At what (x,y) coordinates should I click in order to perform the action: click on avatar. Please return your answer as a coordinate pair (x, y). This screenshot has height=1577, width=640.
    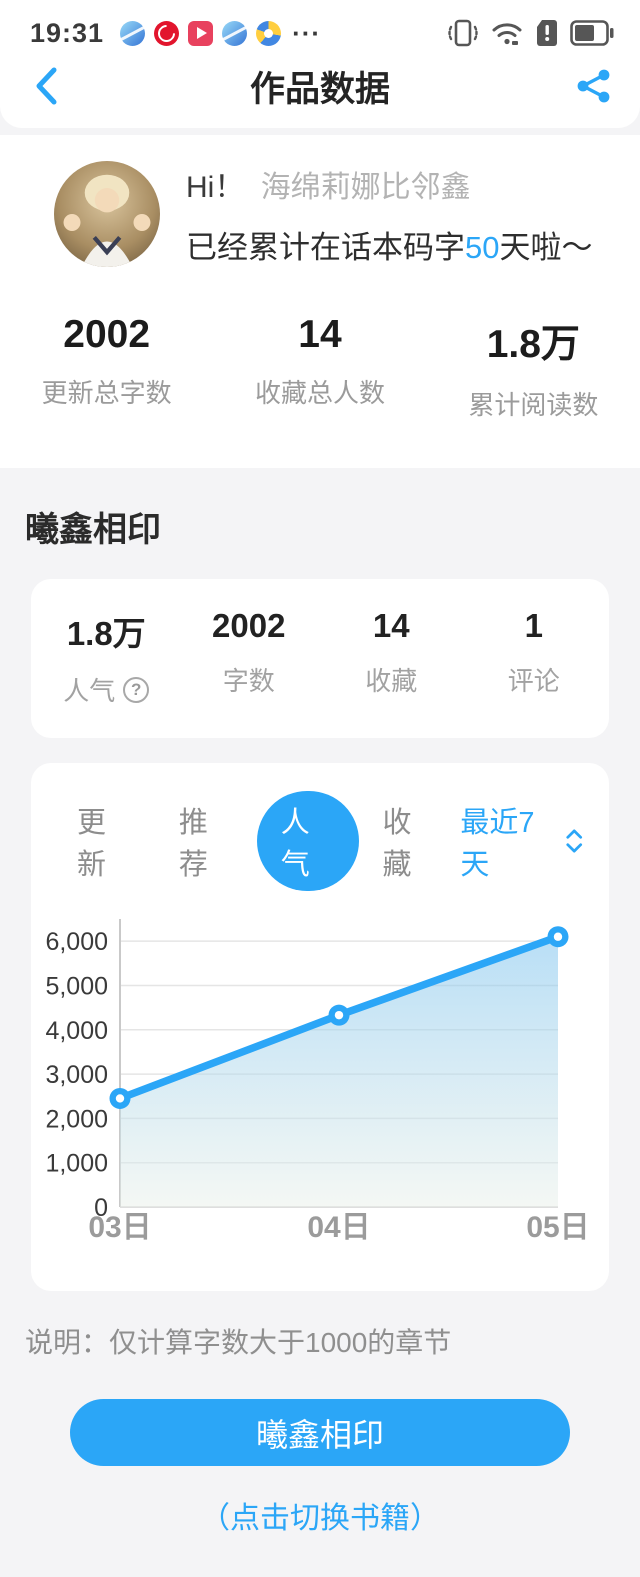
    Looking at the image, I should click on (107, 214).